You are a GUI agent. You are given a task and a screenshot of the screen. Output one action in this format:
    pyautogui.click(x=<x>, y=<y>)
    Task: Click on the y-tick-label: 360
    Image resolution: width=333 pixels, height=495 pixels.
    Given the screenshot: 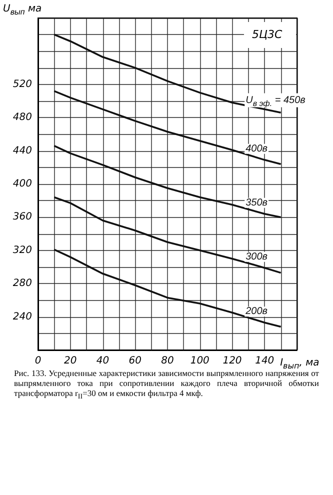 What is the action you would take?
    pyautogui.click(x=22, y=217)
    